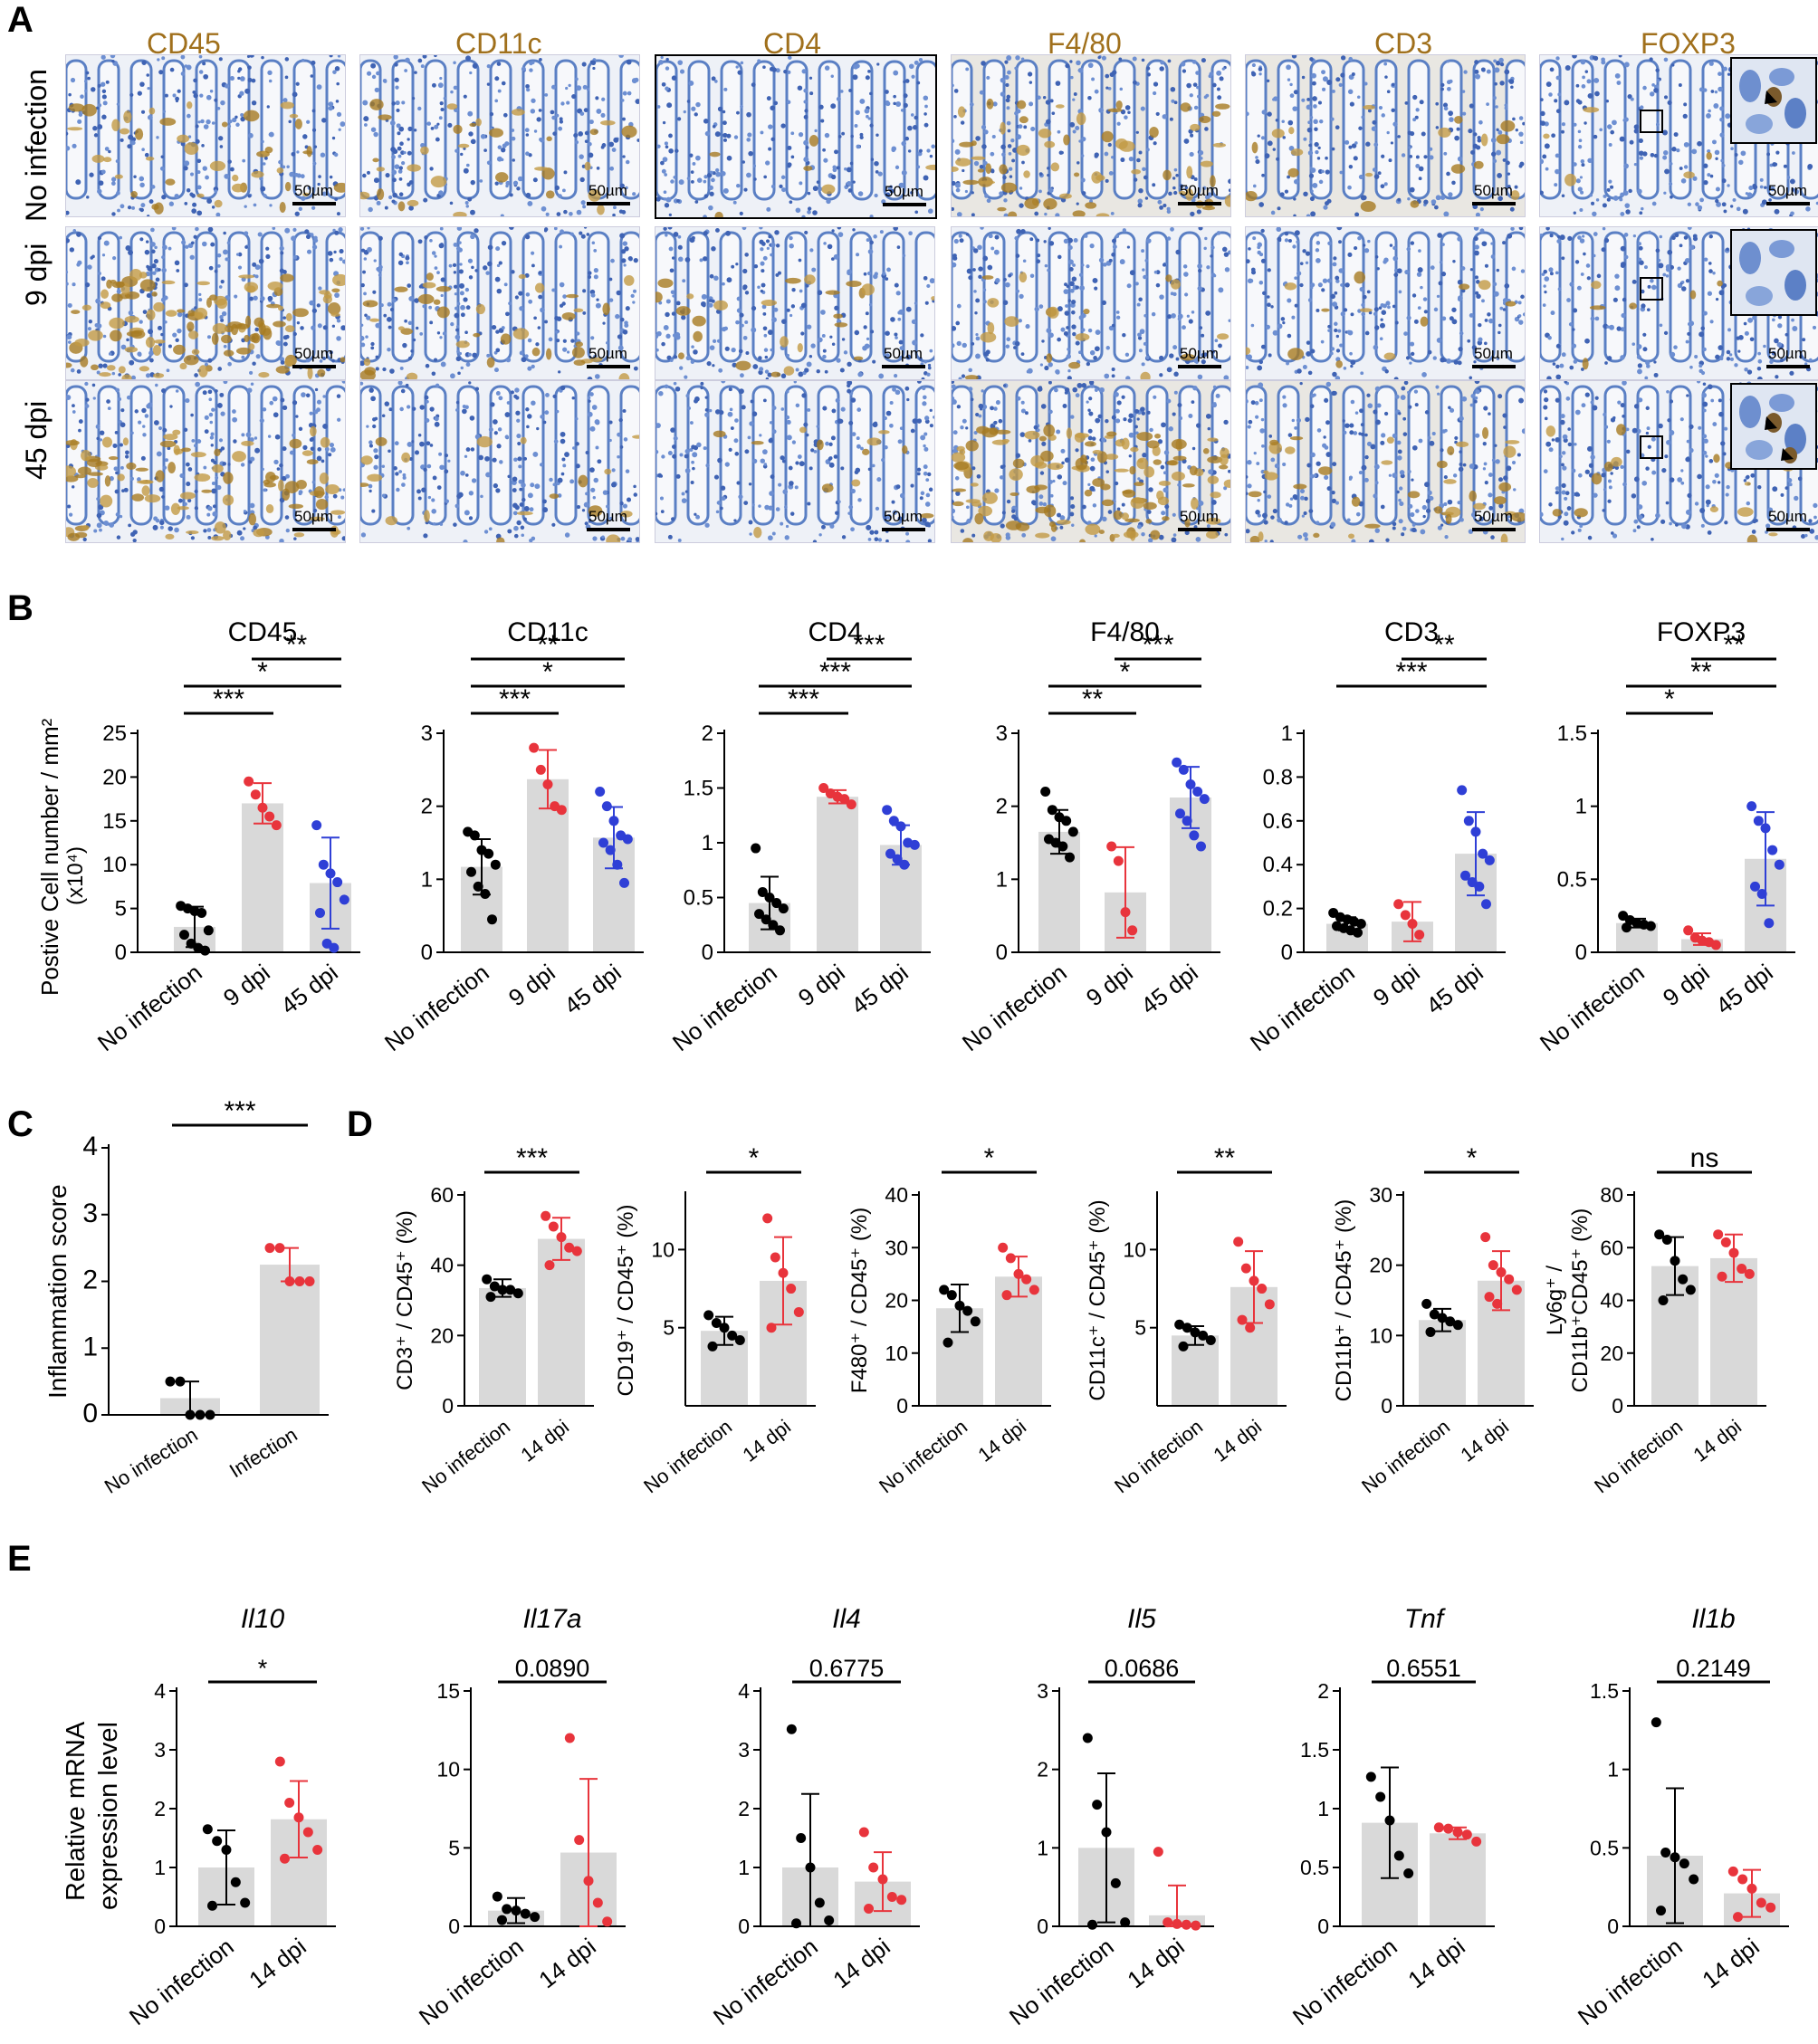  What do you see at coordinates (1411, 632) in the screenshot?
I see `chart-title: CD3` at bounding box center [1411, 632].